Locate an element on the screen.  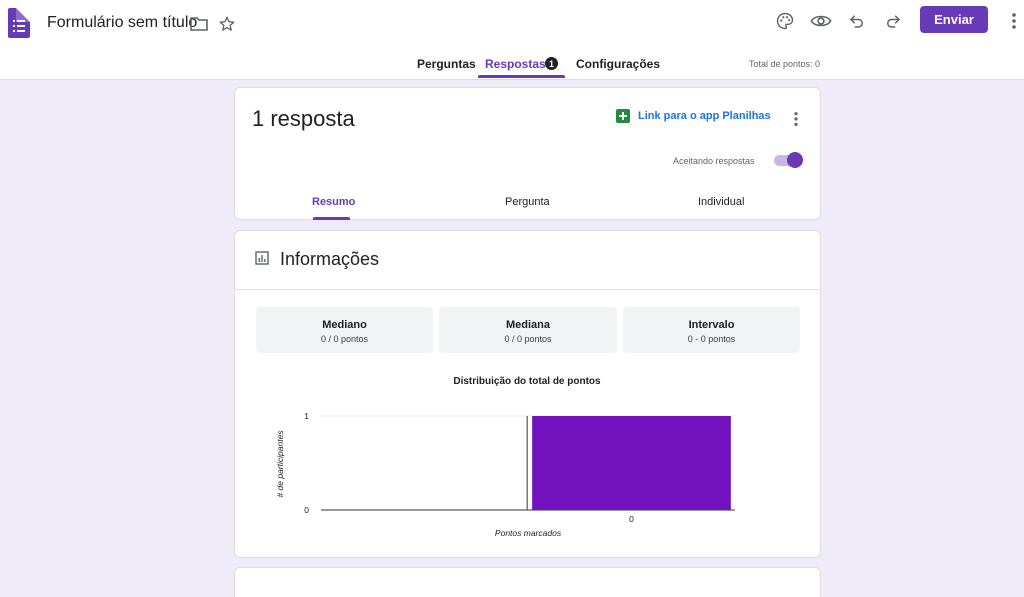
subtab-question: Pergunta is located at coordinates (527, 202).